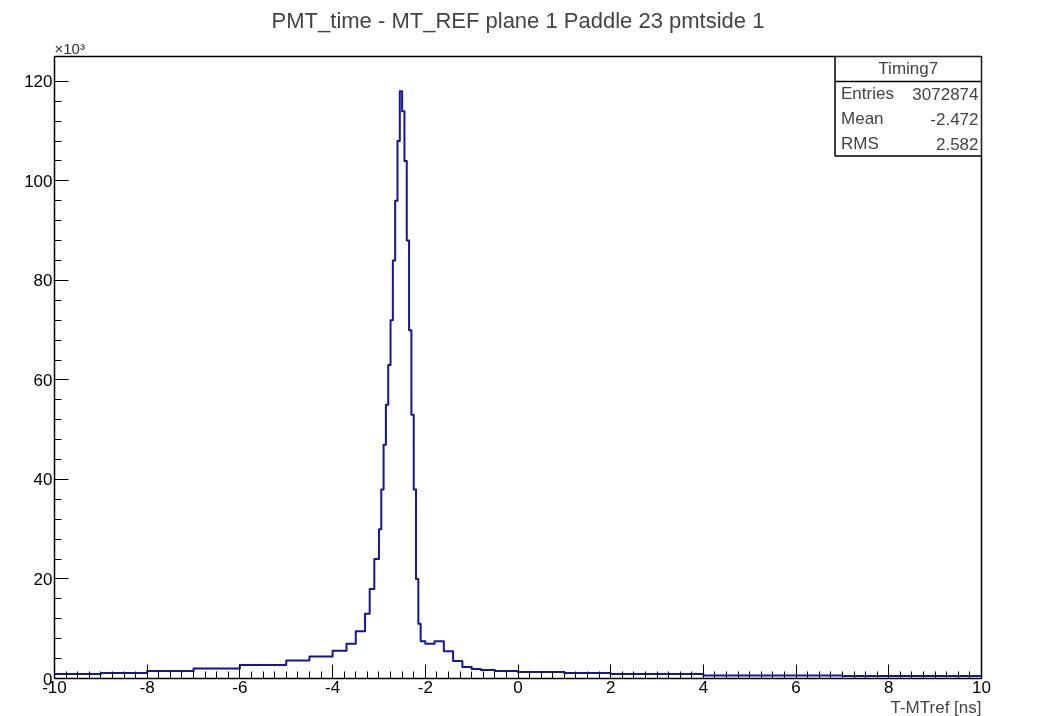 This screenshot has width=1064, height=716. Describe the element at coordinates (43, 480) in the screenshot. I see `y-tick-label: 40` at that location.